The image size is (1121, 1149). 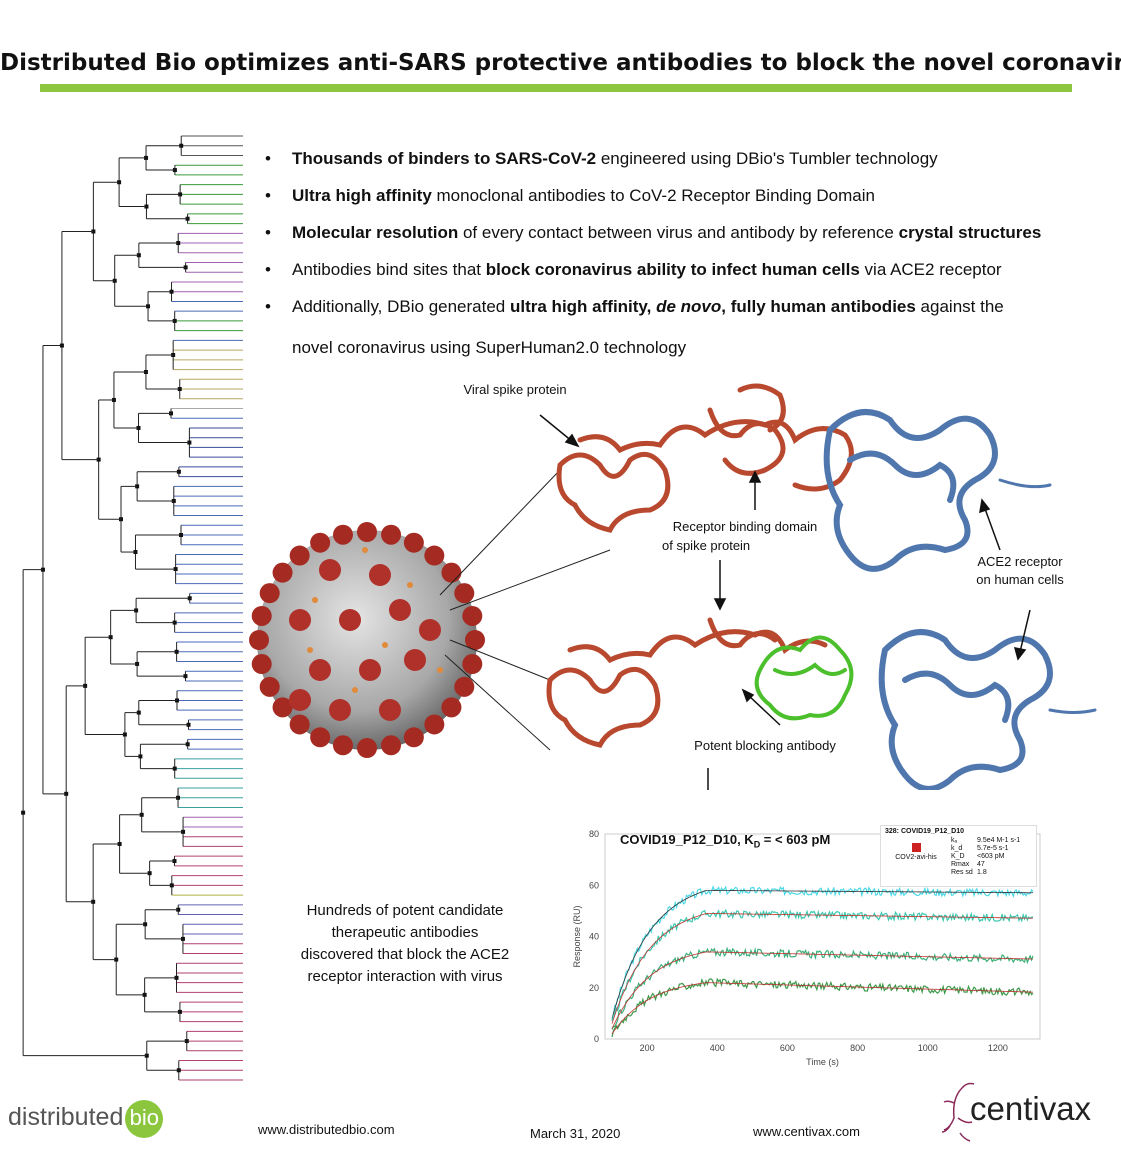 I want to click on label-rbd-line1: Receptor binding domain, so click(x=745, y=526).